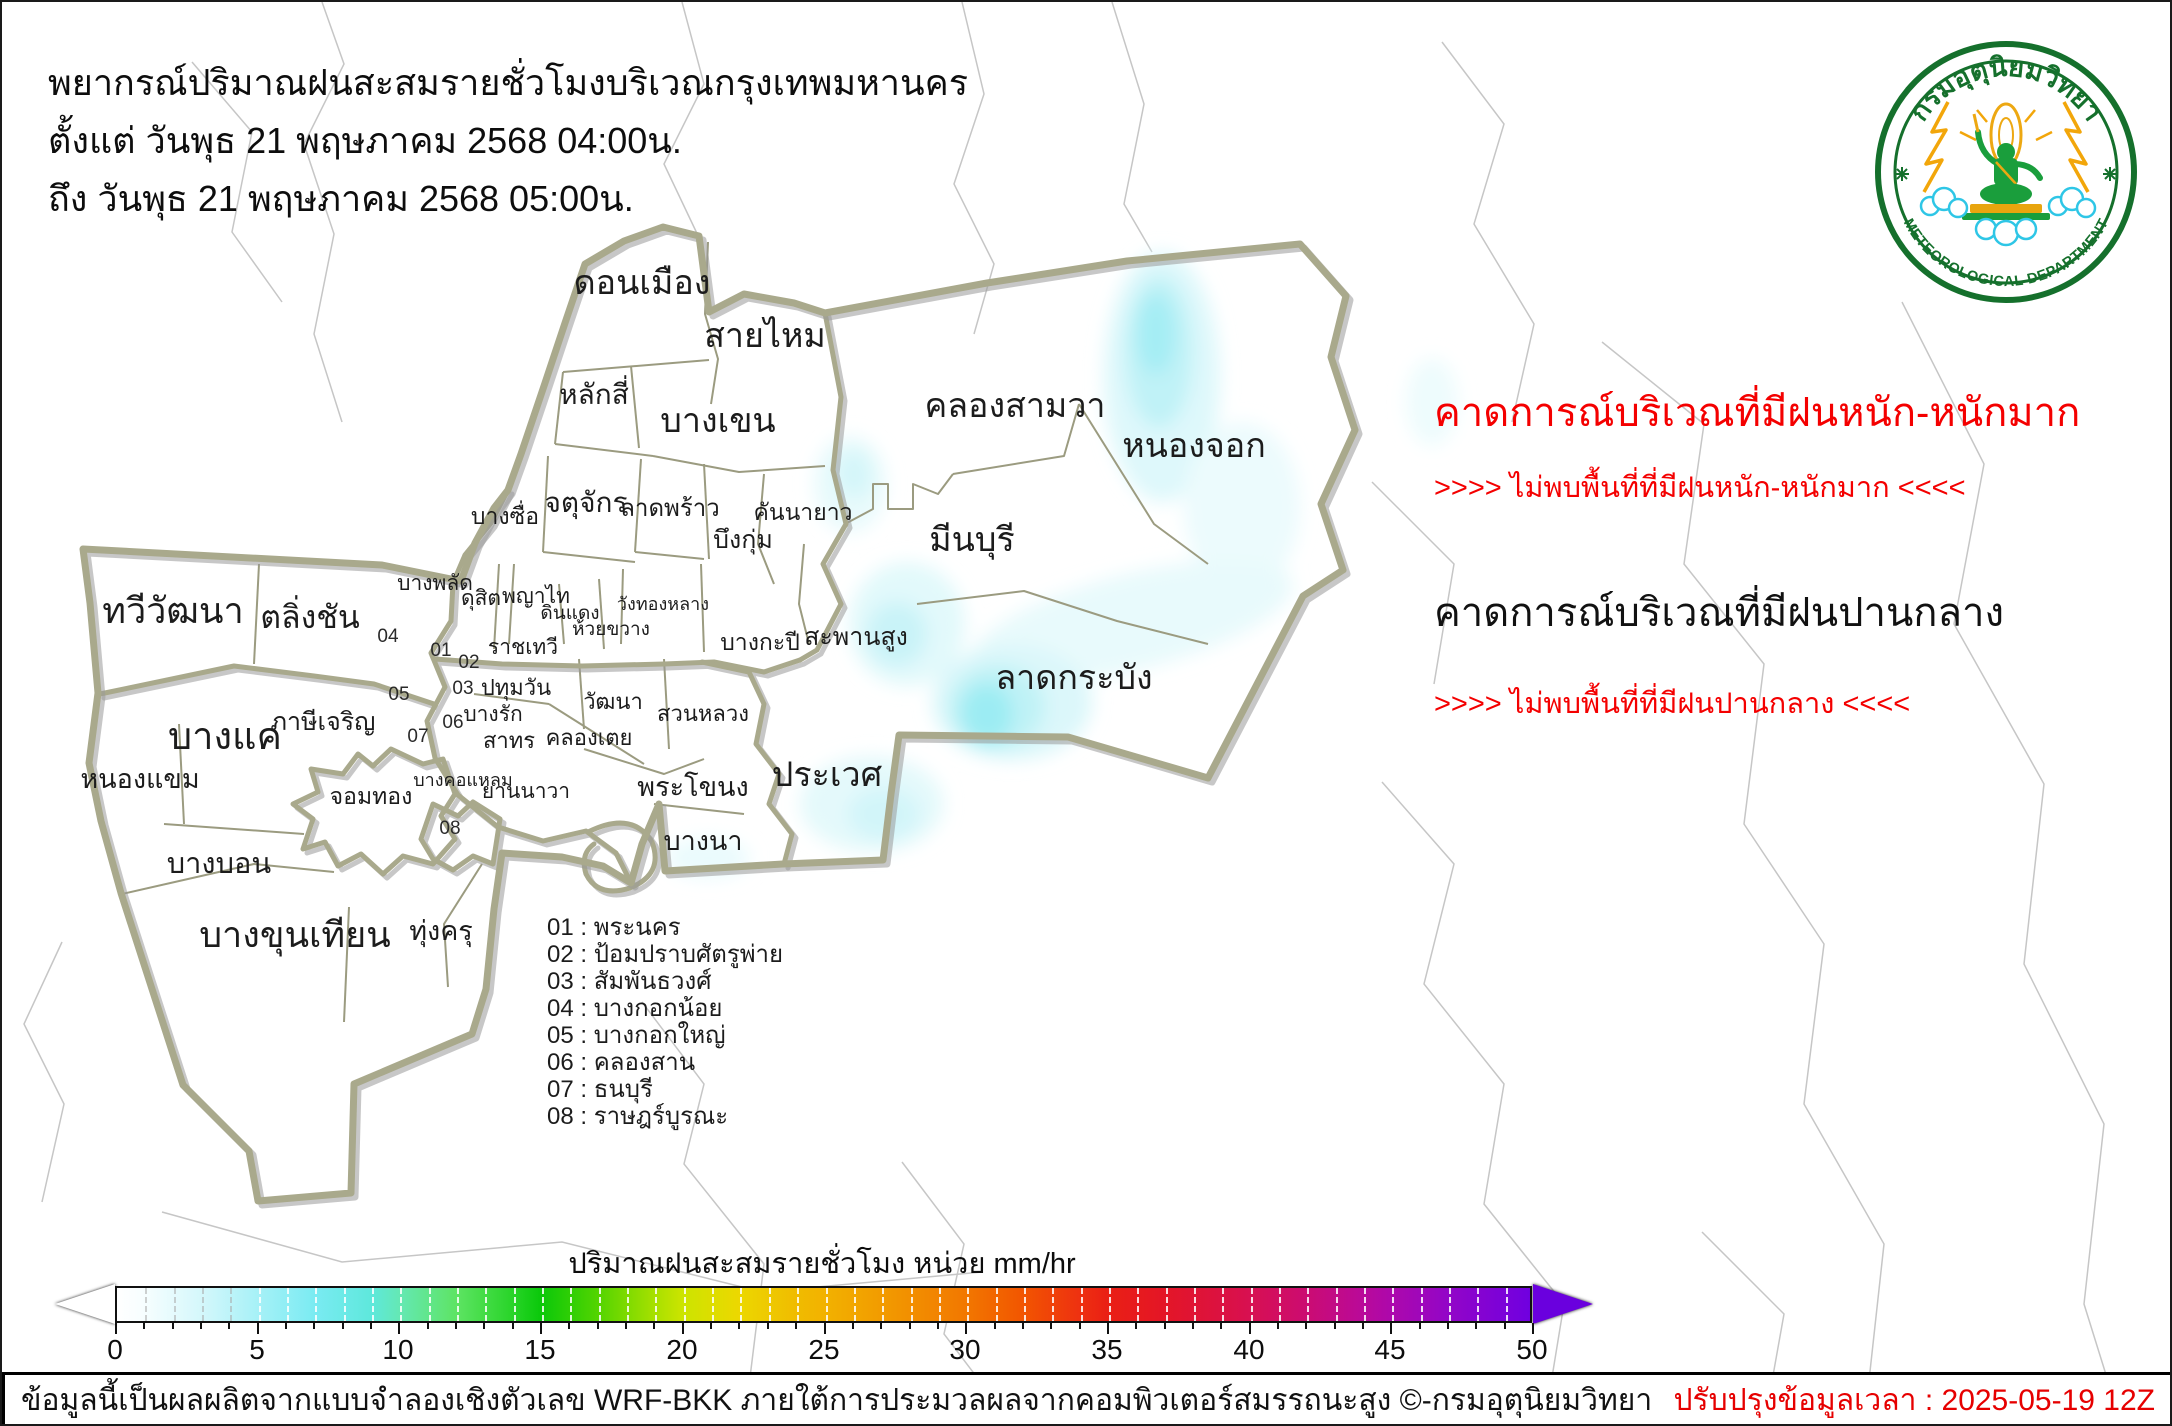 The width and height of the screenshot is (2172, 1426). I want to click on district-label: ภาษีเจริญ, so click(323, 722).